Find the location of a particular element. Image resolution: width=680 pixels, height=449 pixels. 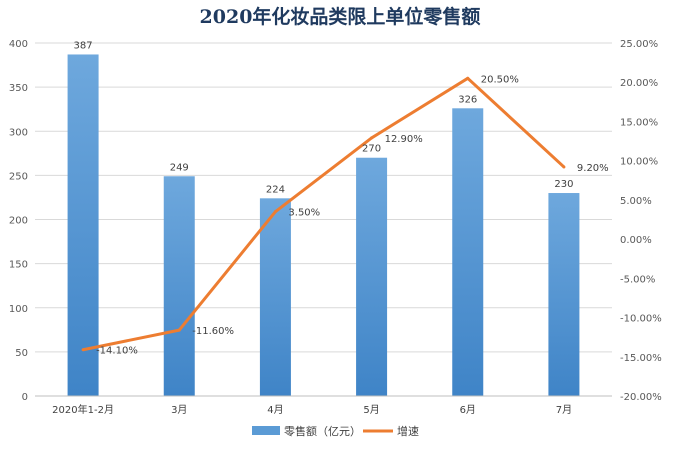

legend: 零售额（亿元） 增速 is located at coordinates (335, 431).